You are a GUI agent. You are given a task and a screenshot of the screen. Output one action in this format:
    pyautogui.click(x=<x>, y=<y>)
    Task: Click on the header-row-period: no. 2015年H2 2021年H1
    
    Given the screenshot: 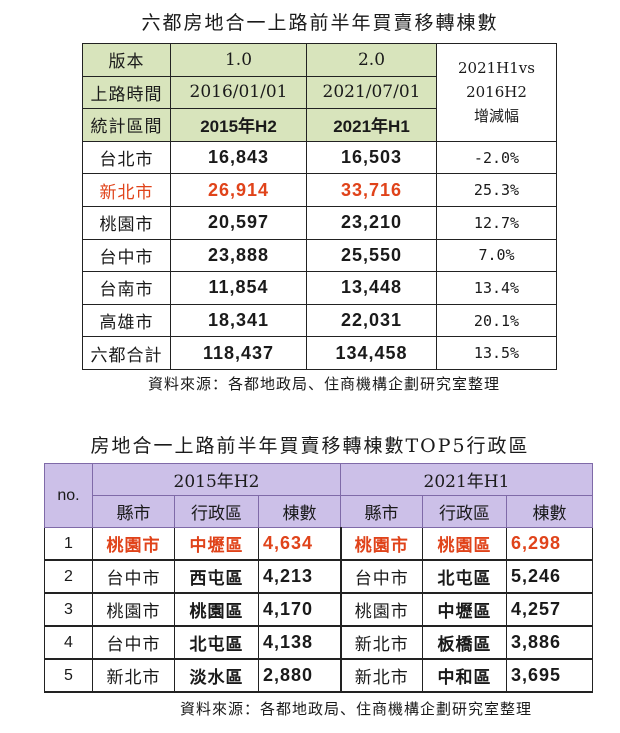 What is the action you would take?
    pyautogui.click(x=318, y=495)
    